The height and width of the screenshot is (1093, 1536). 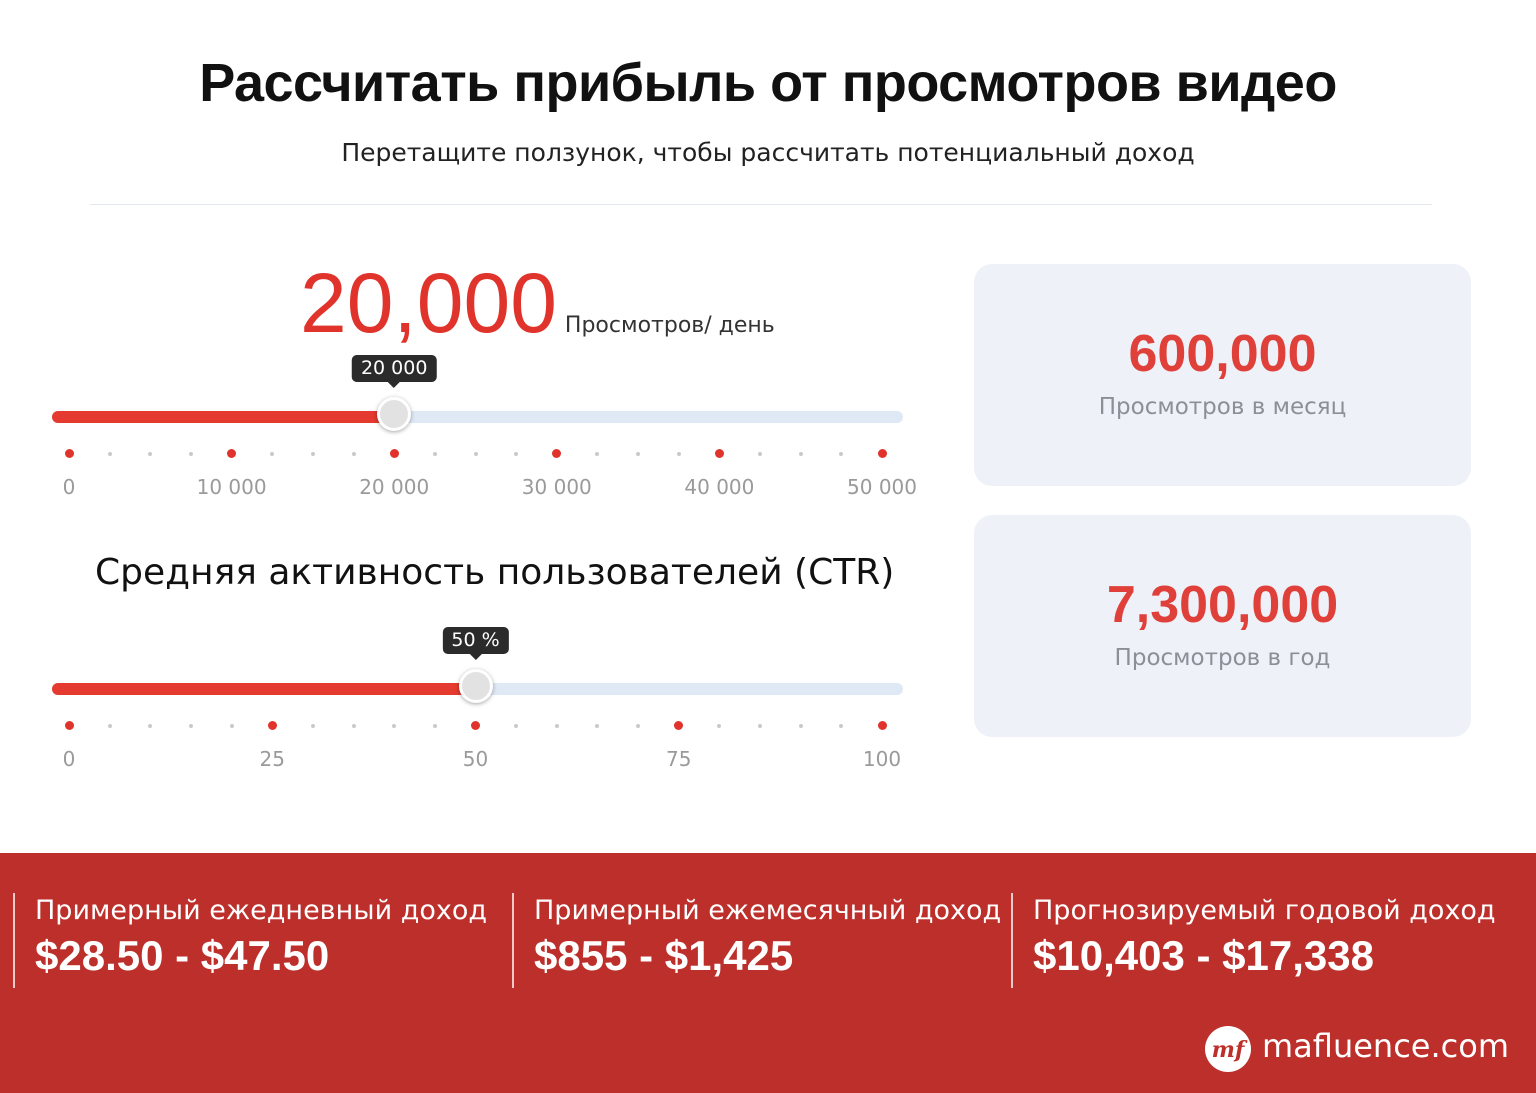 I want to click on ctr-slider-tick-labels: 0 25 50 75 100, so click(x=482, y=760).